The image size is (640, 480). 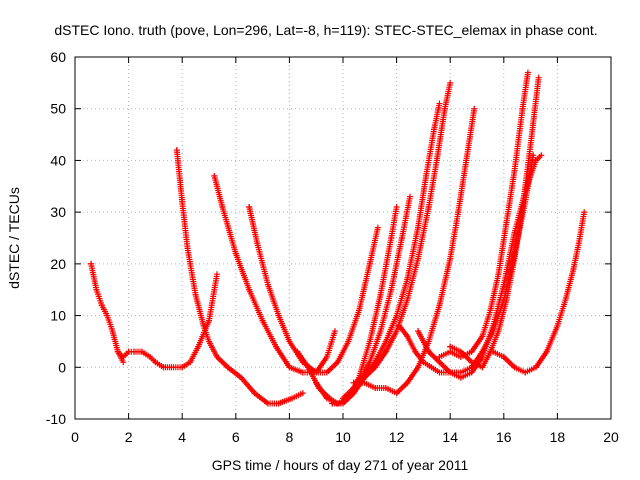 I want to click on x-tick-label: 20, so click(x=611, y=437).